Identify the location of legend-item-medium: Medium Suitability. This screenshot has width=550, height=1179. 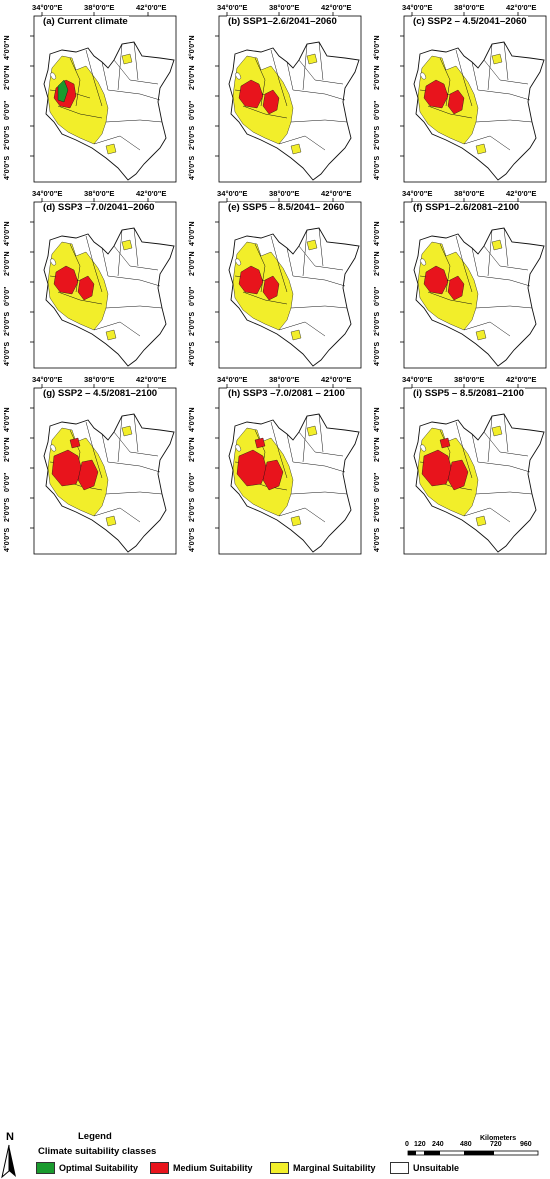
(201, 1167).